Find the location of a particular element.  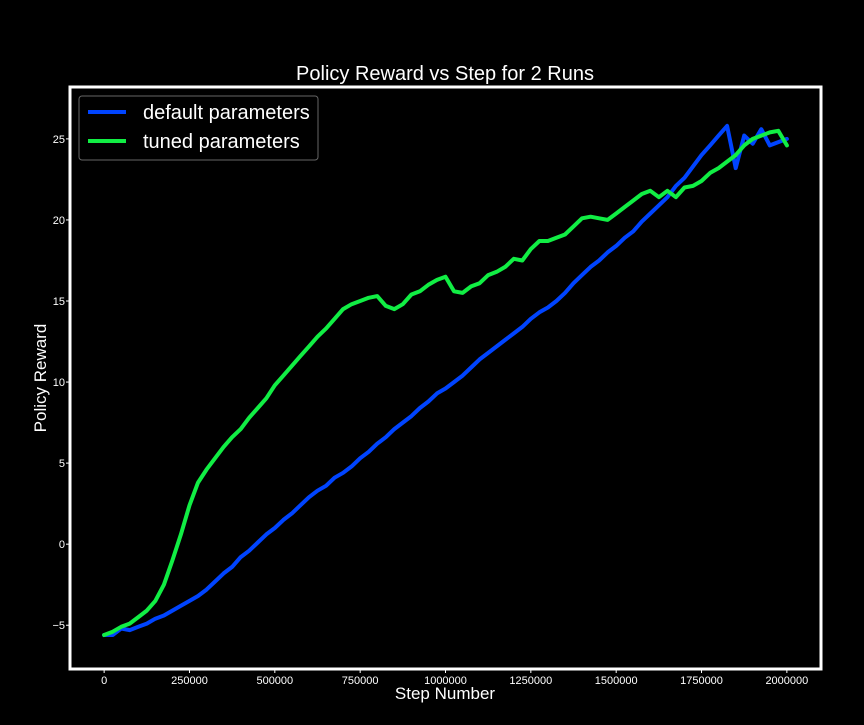

x-tick-label: 1250000 is located at coordinates (530, 681).